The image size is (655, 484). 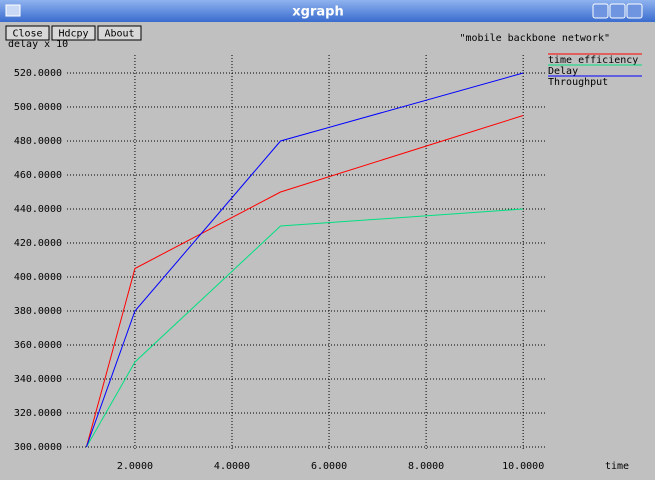 What do you see at coordinates (578, 82) in the screenshot?
I see `legend-label: Throughput` at bounding box center [578, 82].